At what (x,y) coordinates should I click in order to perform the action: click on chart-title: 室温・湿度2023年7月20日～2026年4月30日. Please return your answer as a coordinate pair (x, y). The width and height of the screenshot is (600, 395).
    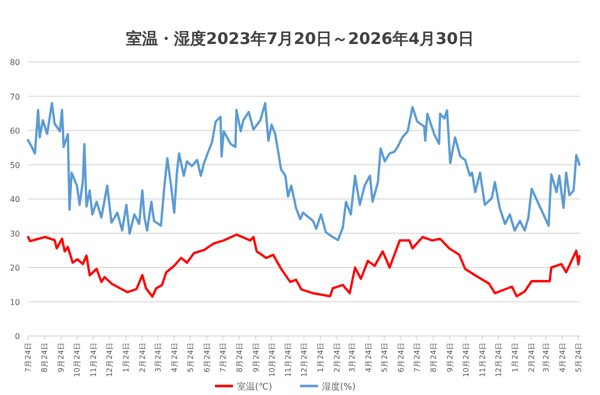
    Looking at the image, I should click on (300, 38).